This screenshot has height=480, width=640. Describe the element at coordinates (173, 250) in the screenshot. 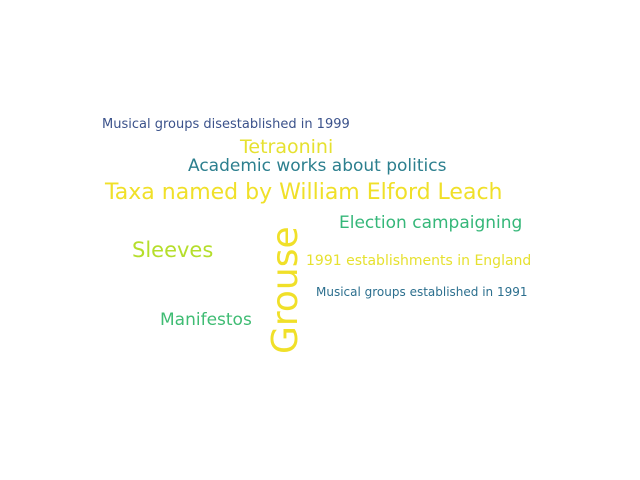

I see `word-sleeves: Sleeves` at that location.